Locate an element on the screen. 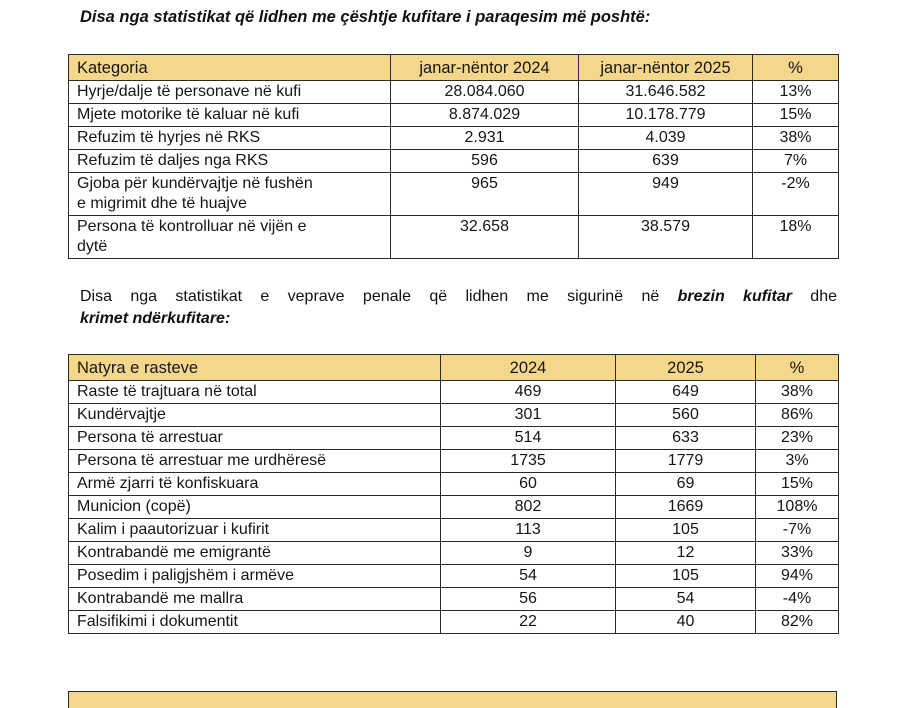 This screenshot has width=900, height=708. header-row: Natyra e rasteve 2024 2025% is located at coordinates (453, 367).